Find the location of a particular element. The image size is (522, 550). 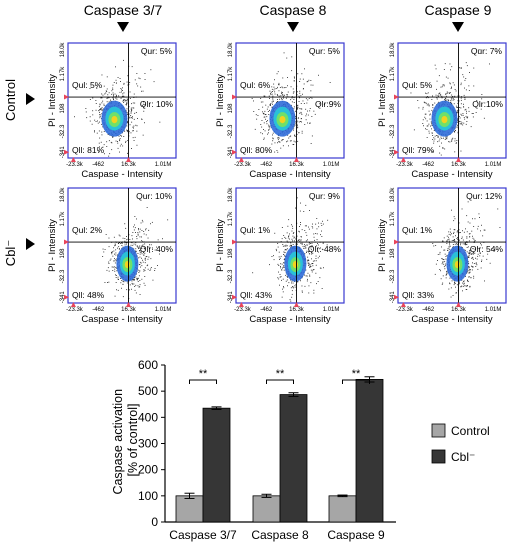

quadrant-label: Qlr: 40% is located at coordinates (157, 249).